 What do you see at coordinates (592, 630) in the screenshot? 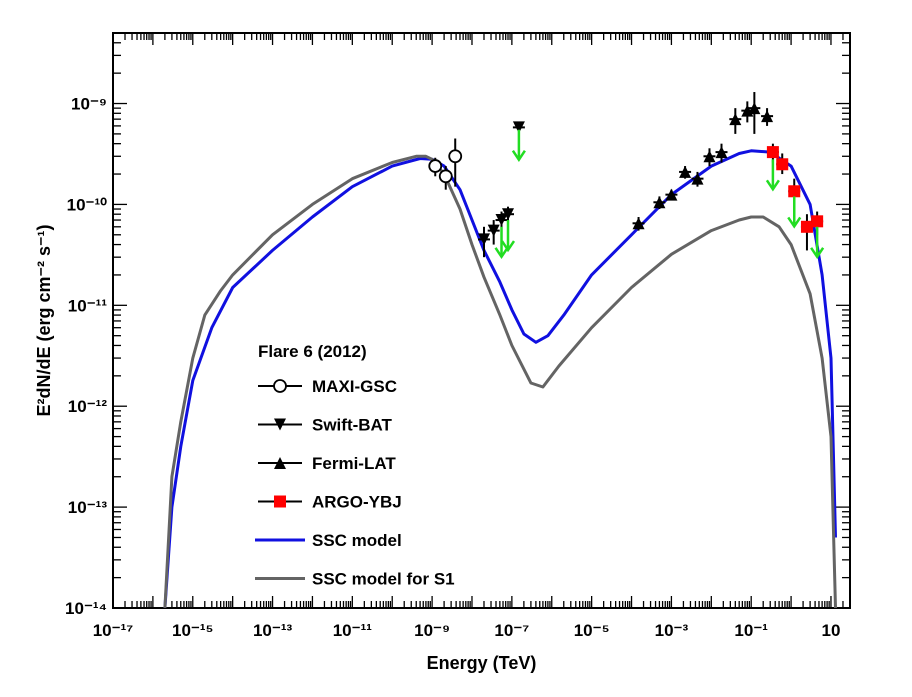
I see `x-tick-label: 10⁻⁵` at bounding box center [592, 630].